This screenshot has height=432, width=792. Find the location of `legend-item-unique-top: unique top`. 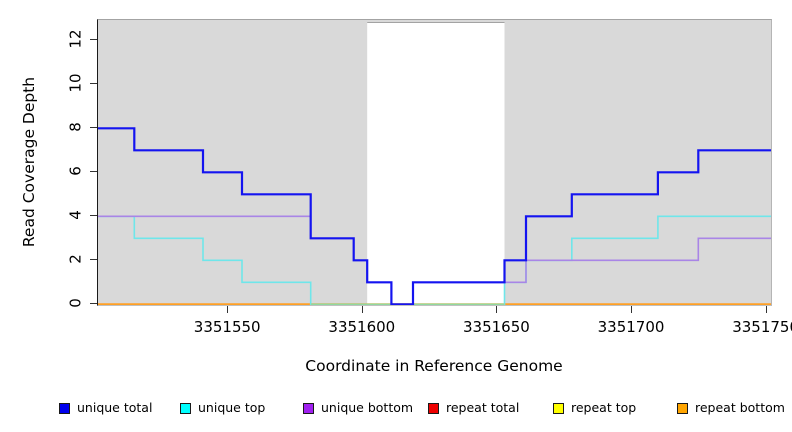

legend-item-unique-top: unique top is located at coordinates (222, 408).